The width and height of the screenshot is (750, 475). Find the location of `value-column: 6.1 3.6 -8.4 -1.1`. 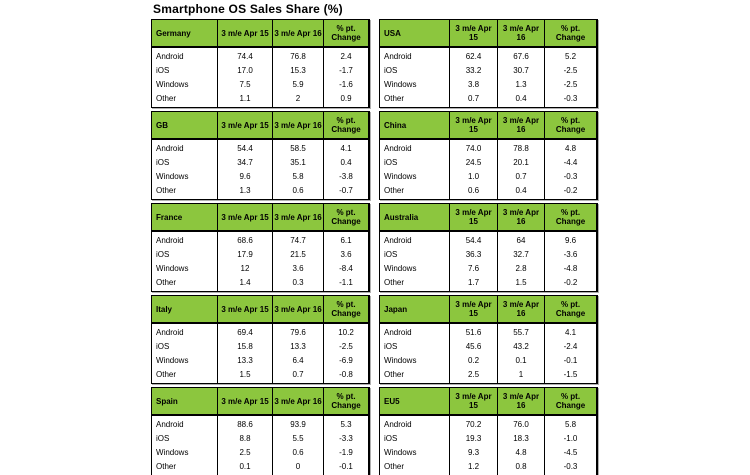

value-column: 6.1 3.6 -8.4 -1.1 is located at coordinates (346, 261).